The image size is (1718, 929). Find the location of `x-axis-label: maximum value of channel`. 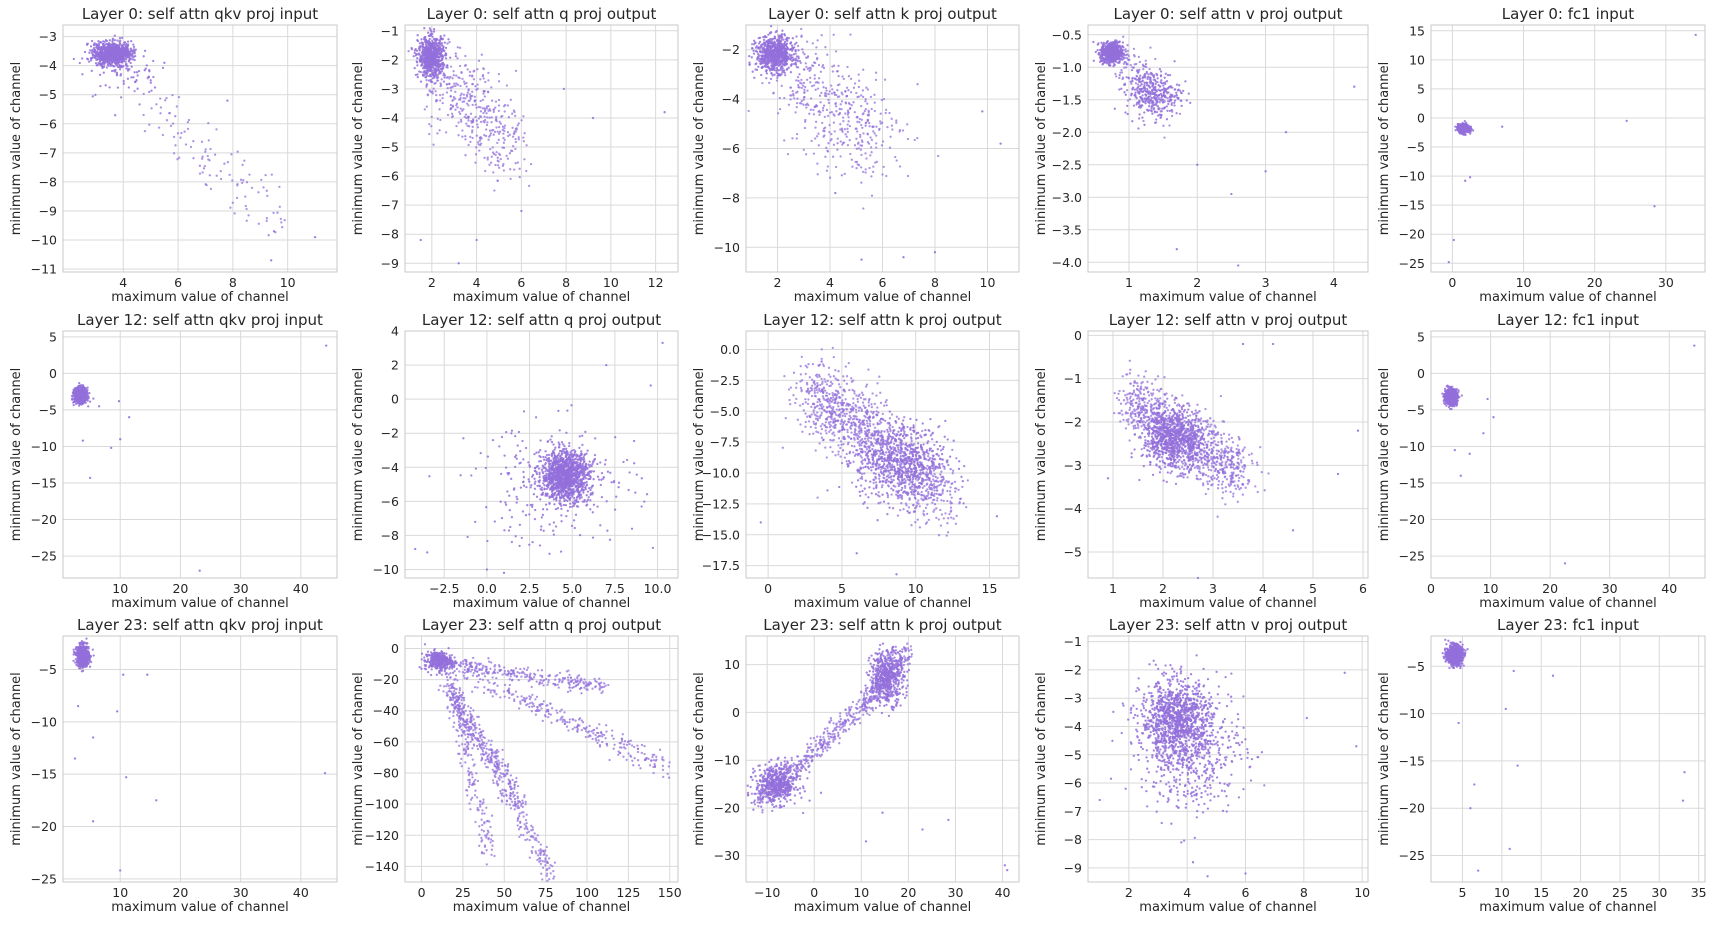

x-axis-label: maximum value of channel is located at coordinates (1227, 297).